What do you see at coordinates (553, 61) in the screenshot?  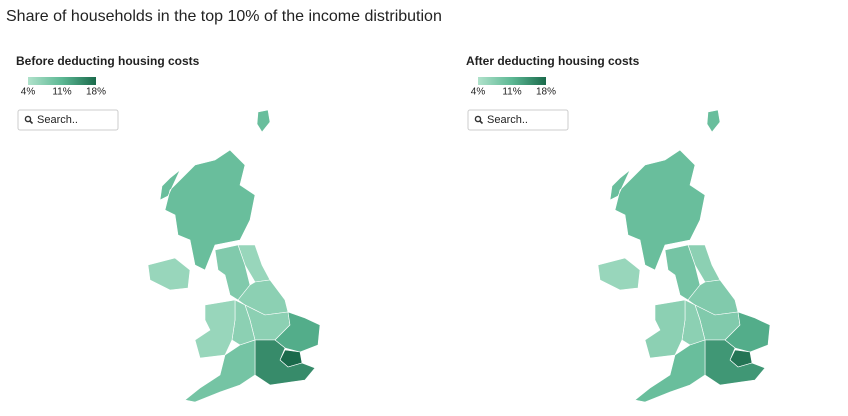 I see `panel-subtitle: After deducting housing costs` at bounding box center [553, 61].